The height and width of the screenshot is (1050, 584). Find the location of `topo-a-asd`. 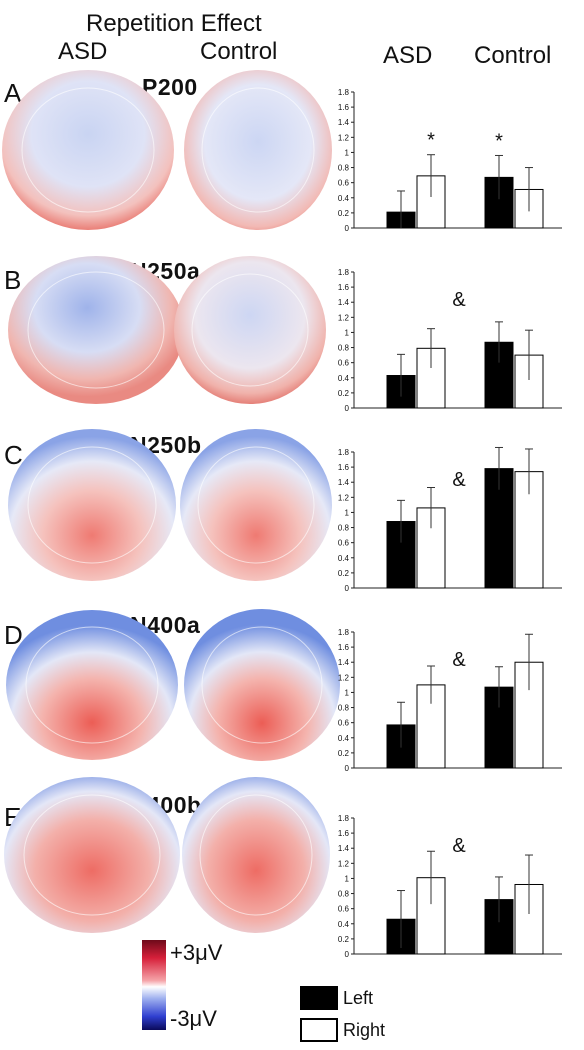

topo-a-asd is located at coordinates (88, 150).